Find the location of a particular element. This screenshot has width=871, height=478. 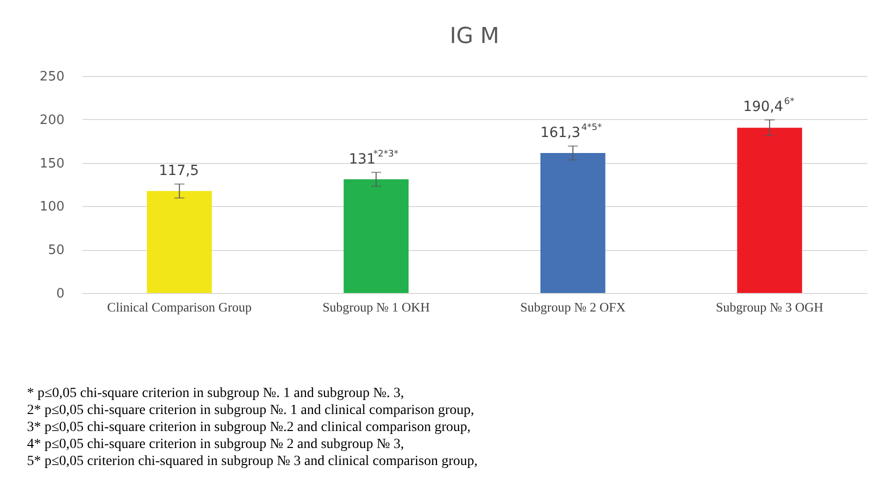

data-label: 117,5 is located at coordinates (178, 171).